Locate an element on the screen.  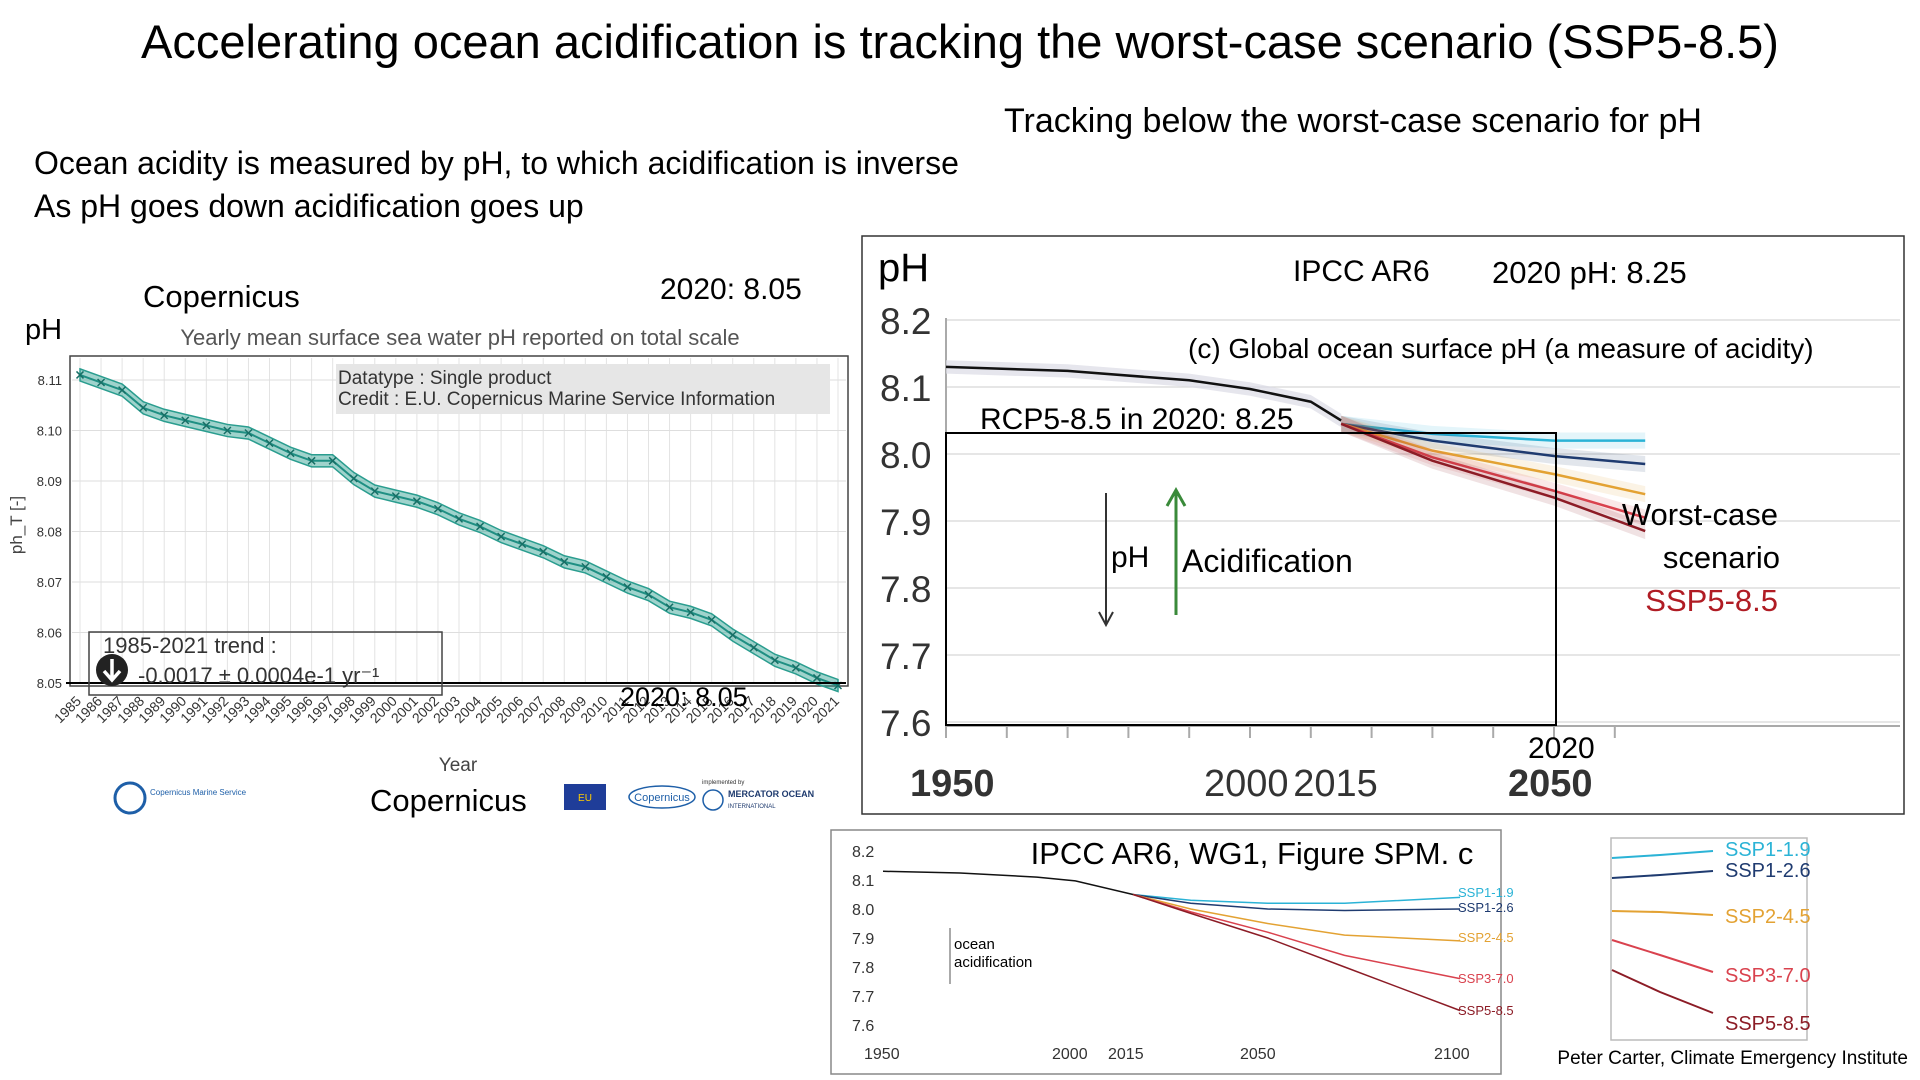
small-x-tick: 2015 is located at coordinates (1126, 1054).